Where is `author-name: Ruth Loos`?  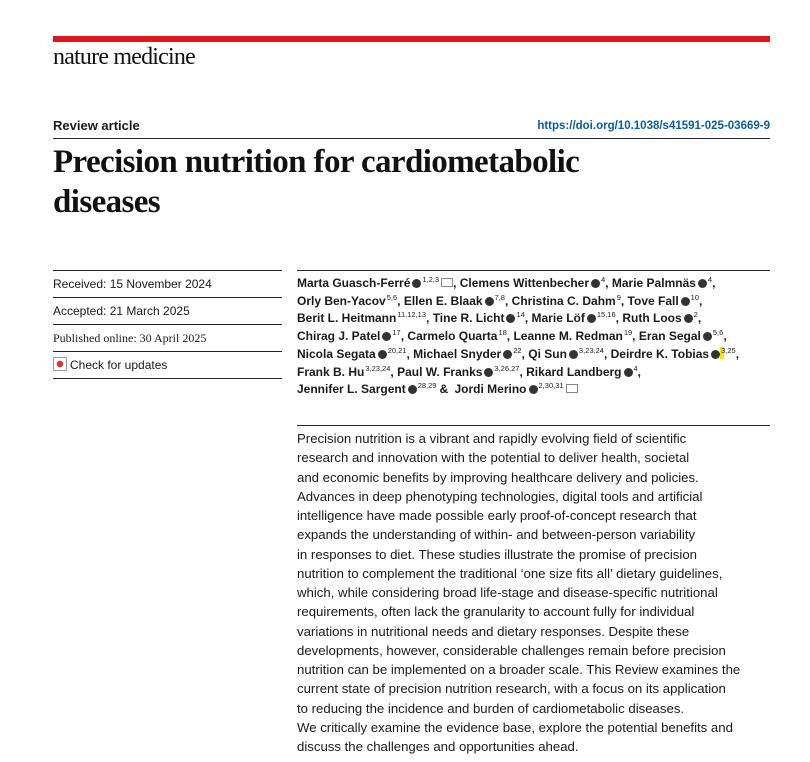
author-name: Ruth Loos is located at coordinates (652, 318).